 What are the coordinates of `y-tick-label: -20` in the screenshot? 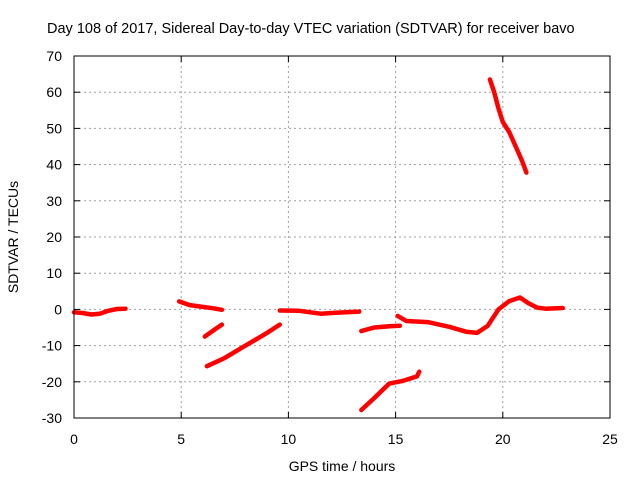 It's located at (52, 382).